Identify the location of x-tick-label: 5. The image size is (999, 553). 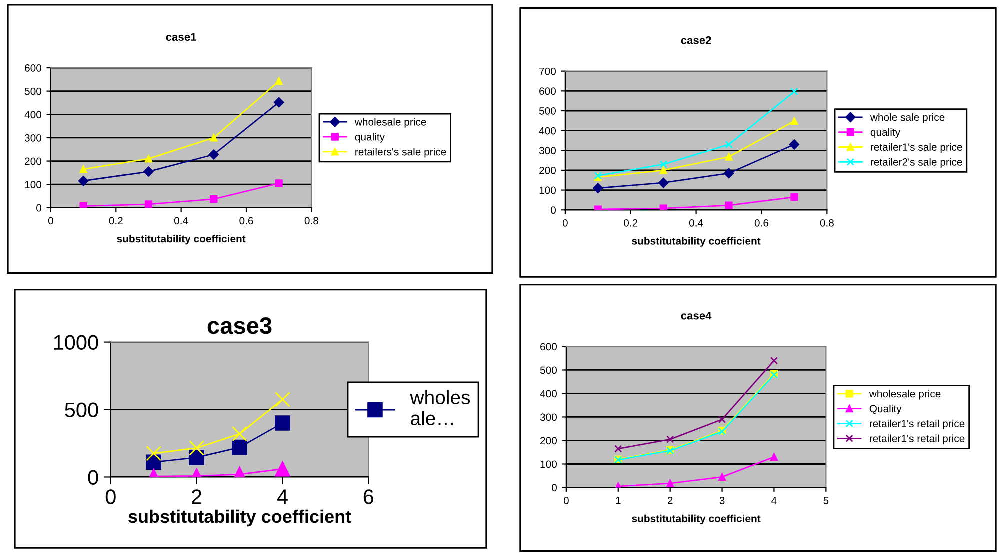
(826, 500).